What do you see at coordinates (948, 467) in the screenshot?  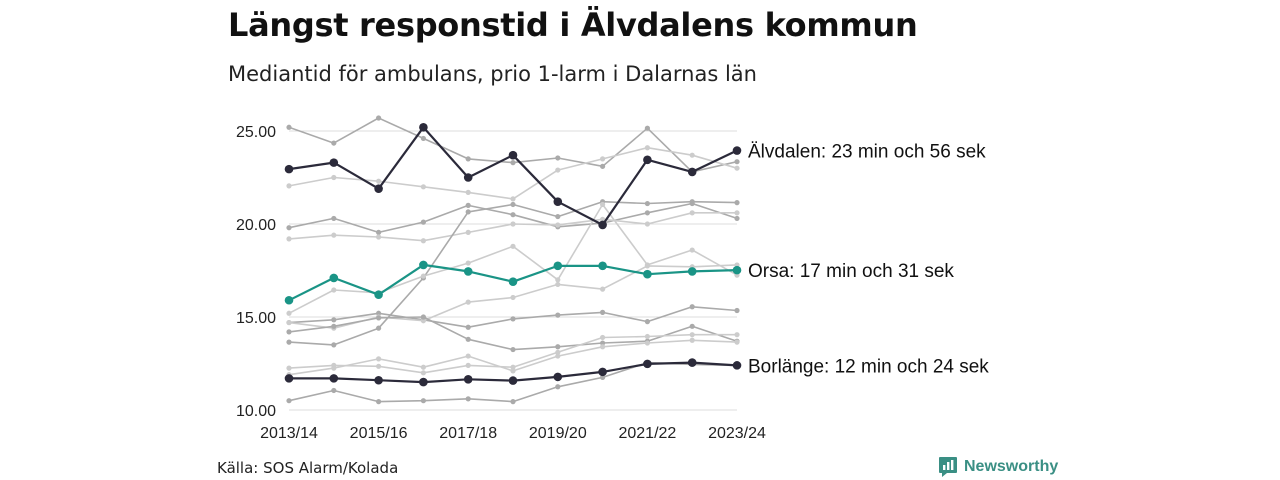 I see `newsworthy-logo-icon` at bounding box center [948, 467].